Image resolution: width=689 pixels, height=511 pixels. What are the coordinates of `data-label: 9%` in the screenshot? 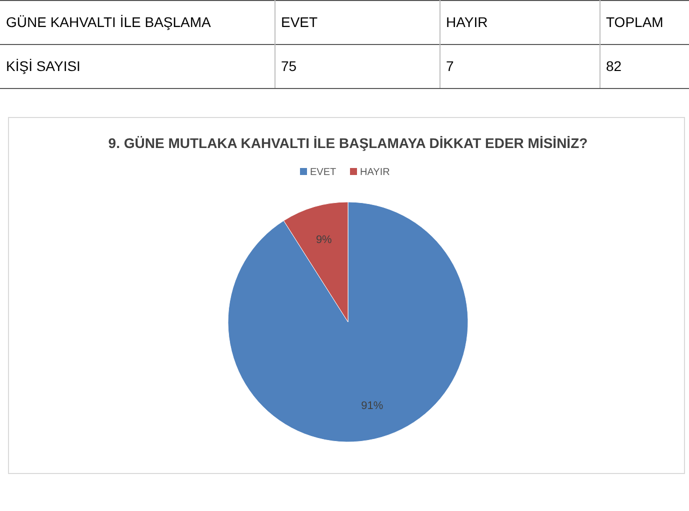 It's located at (324, 240).